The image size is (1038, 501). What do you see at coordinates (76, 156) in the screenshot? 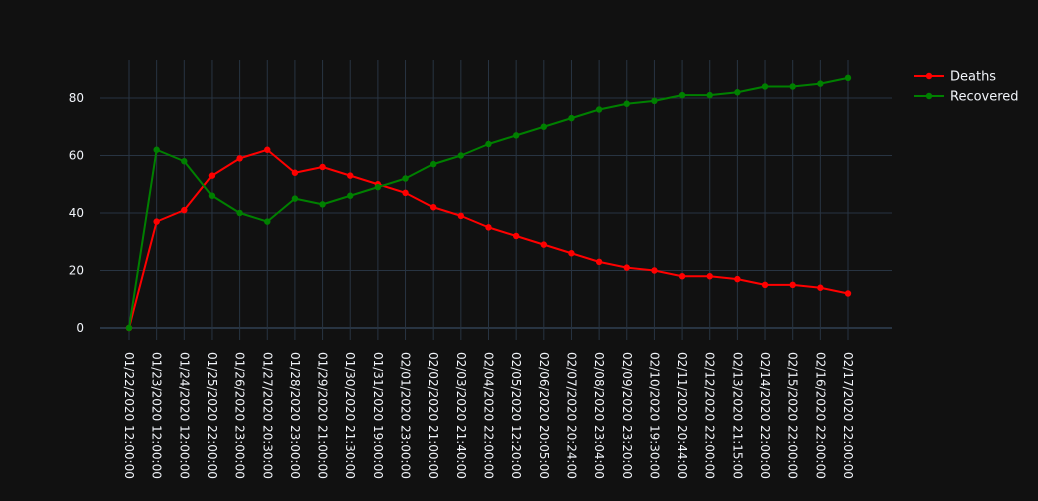
I see `y-tick-label: 60` at bounding box center [76, 156].